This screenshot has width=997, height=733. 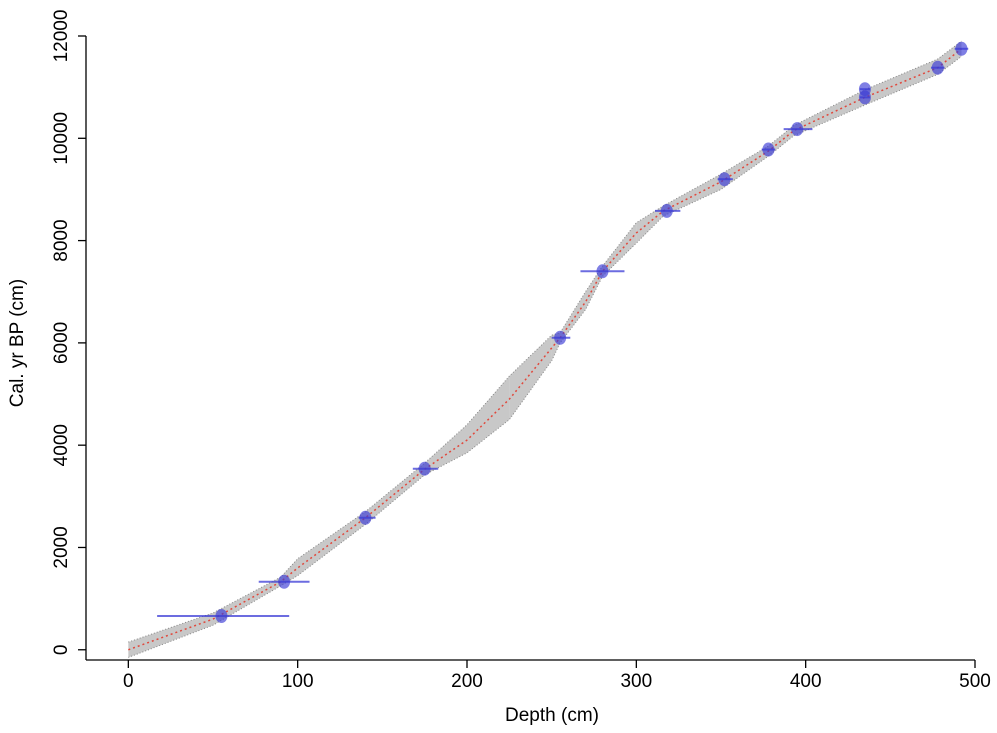 What do you see at coordinates (17, 343) in the screenshot?
I see `y-axis-label: Cal. yr BP (cm)` at bounding box center [17, 343].